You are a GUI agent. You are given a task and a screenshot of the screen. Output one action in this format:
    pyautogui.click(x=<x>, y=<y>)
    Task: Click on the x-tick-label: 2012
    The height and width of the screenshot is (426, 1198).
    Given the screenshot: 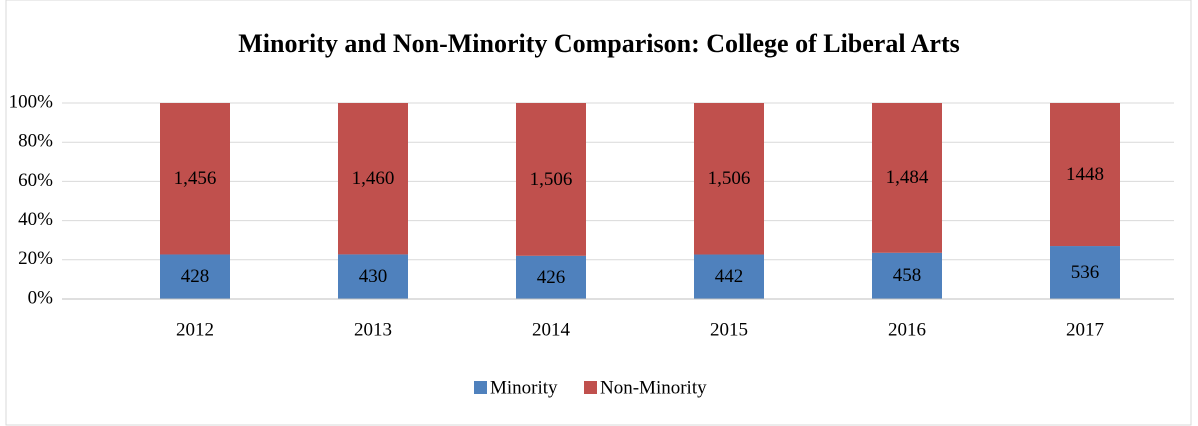 What is the action you would take?
    pyautogui.click(x=195, y=329)
    